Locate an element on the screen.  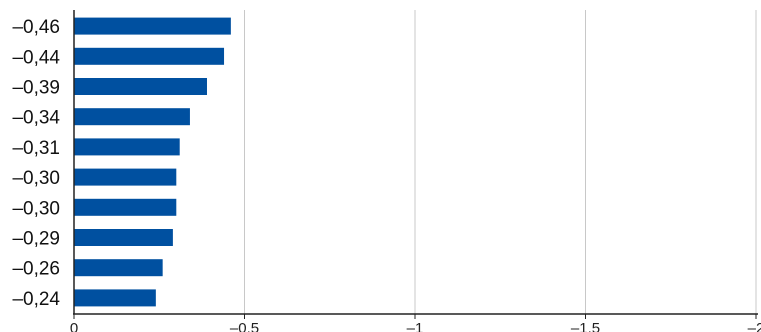
x-tick-label: –1.5 is located at coordinates (585, 326).